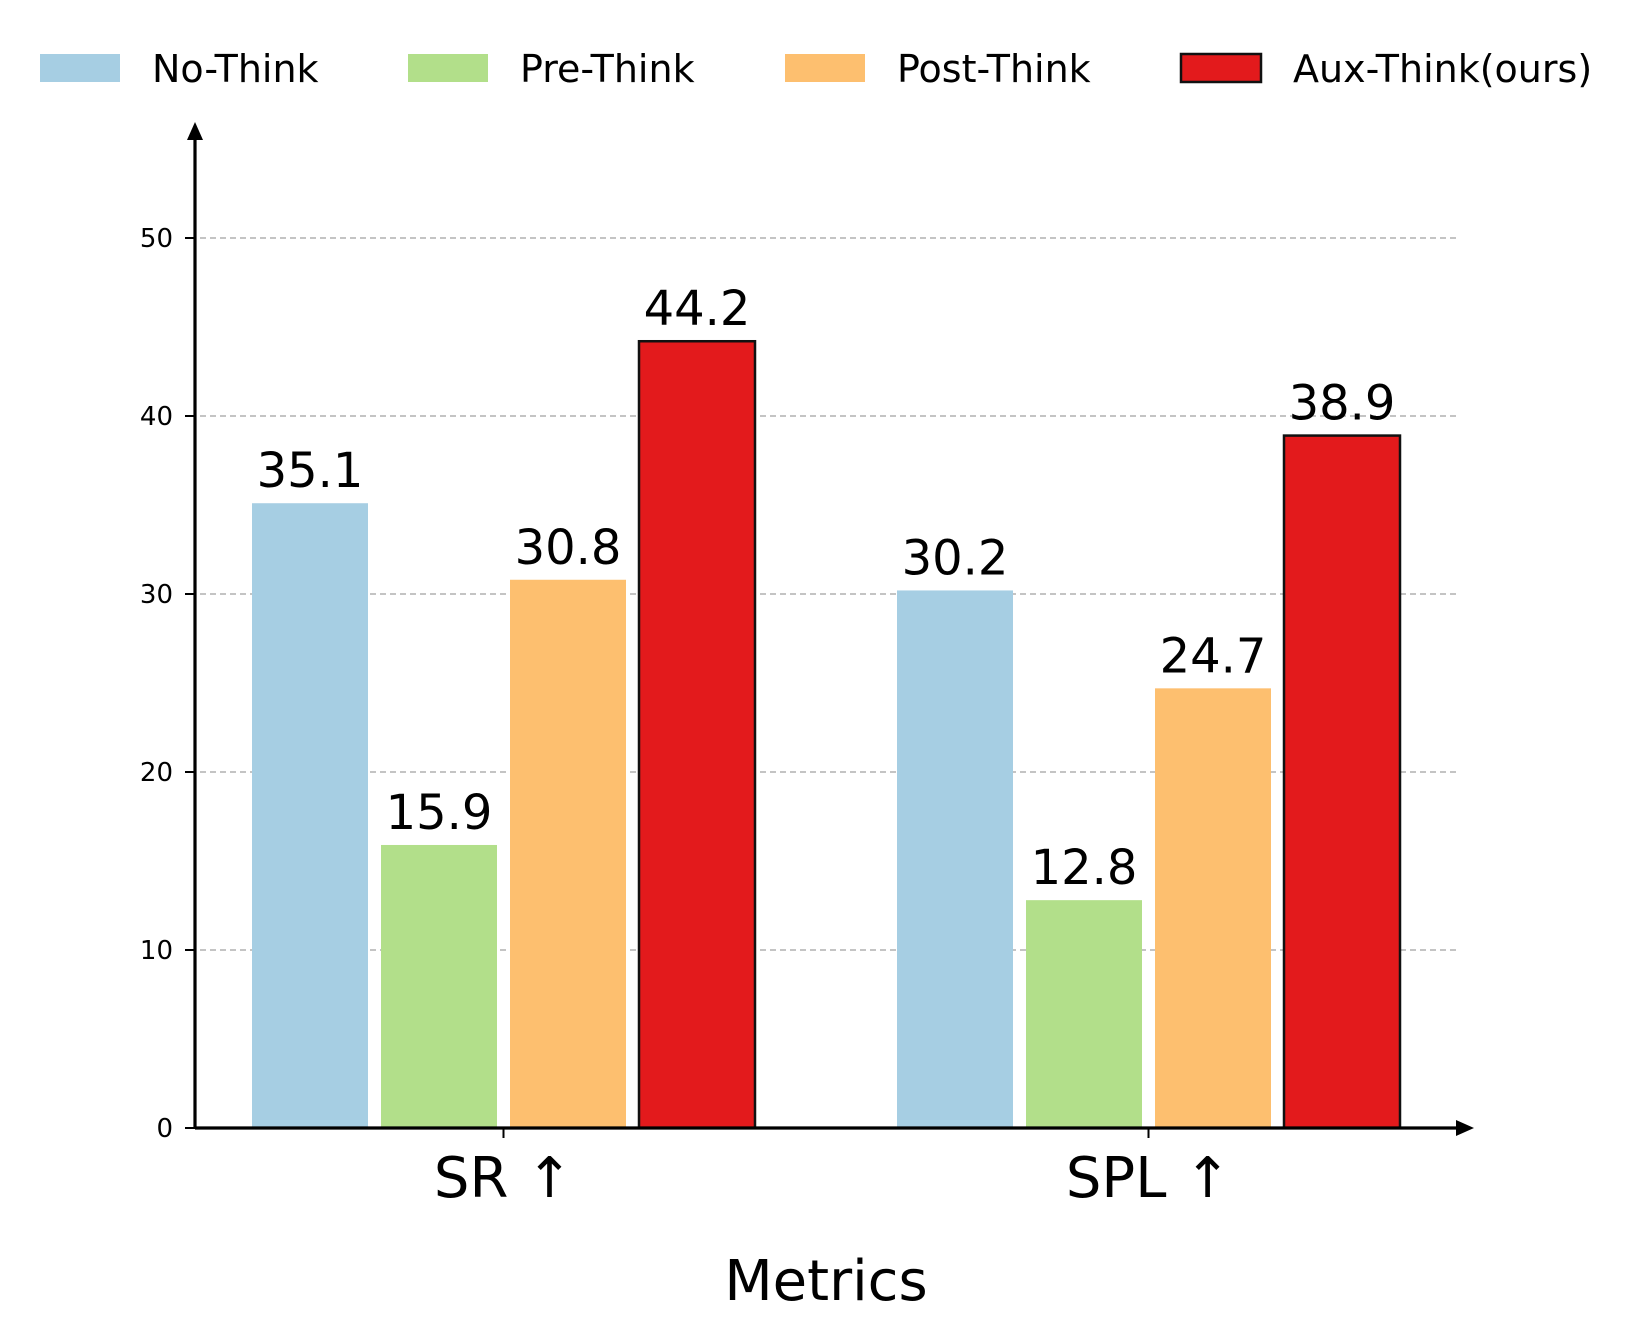  What do you see at coordinates (1084, 868) in the screenshot?
I see `value-label-pre-think-spl: 12.8` at bounding box center [1084, 868].